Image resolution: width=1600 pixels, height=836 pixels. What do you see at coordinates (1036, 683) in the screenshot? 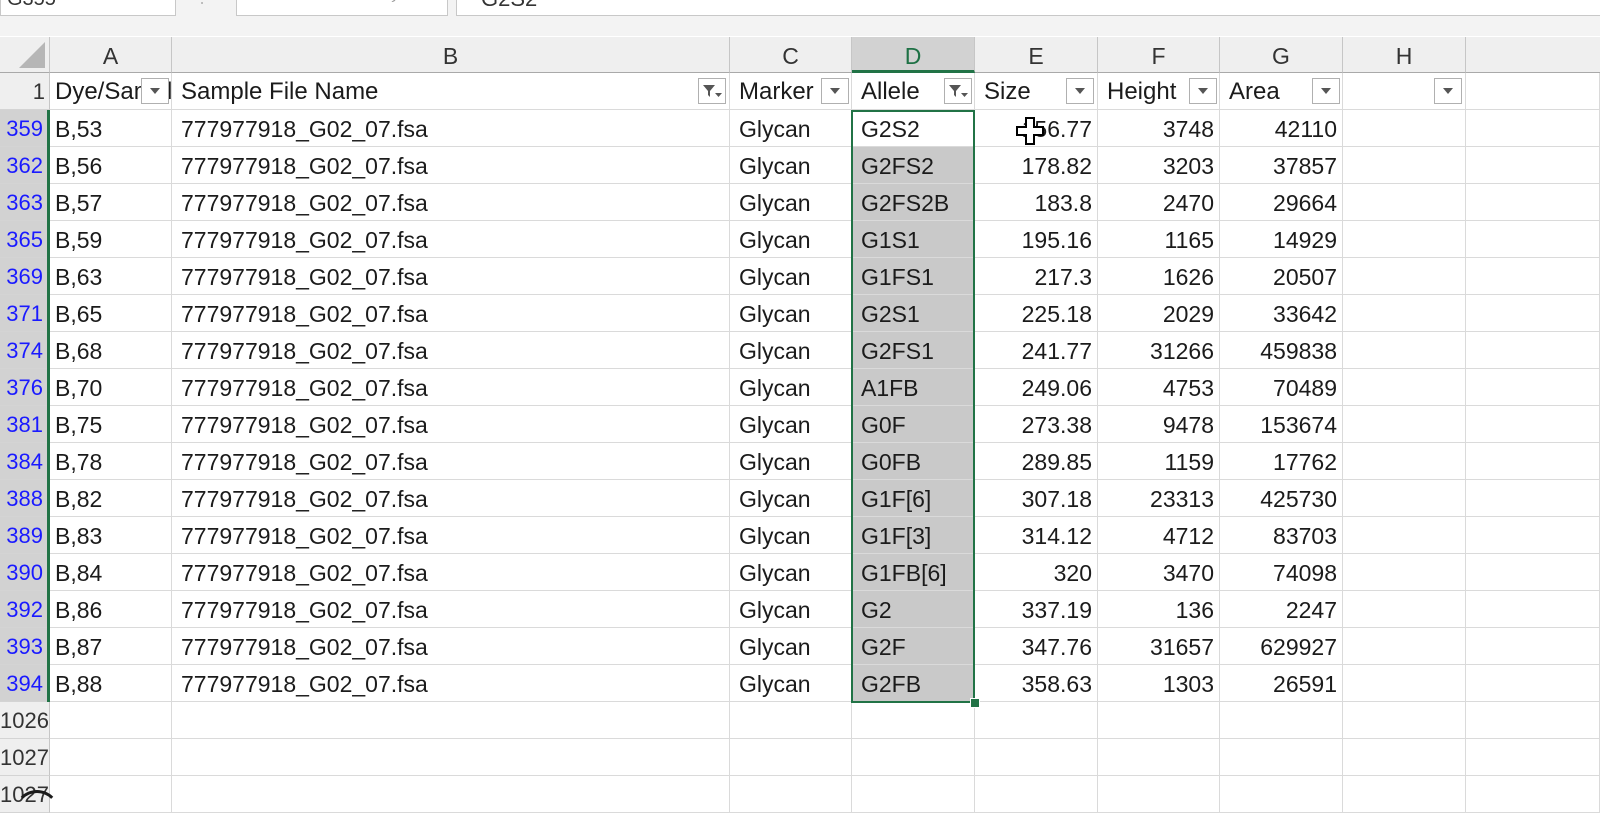
I see `cell-size: 358.63` at bounding box center [1036, 683].